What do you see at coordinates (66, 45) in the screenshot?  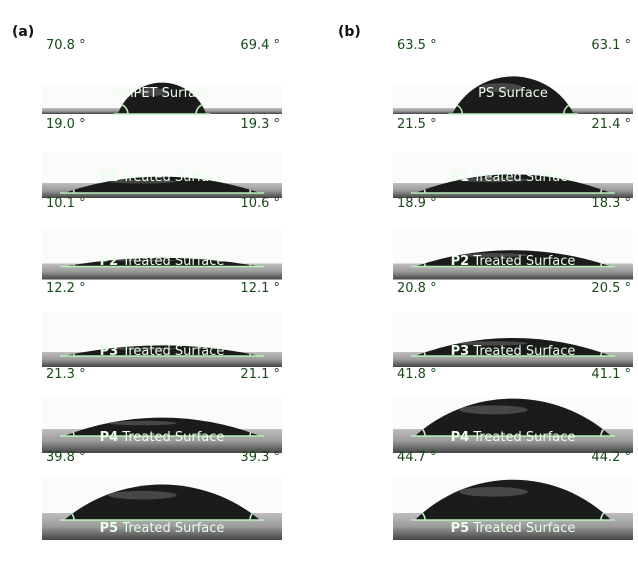 I see `left-contact-angle: 70.8 °` at bounding box center [66, 45].